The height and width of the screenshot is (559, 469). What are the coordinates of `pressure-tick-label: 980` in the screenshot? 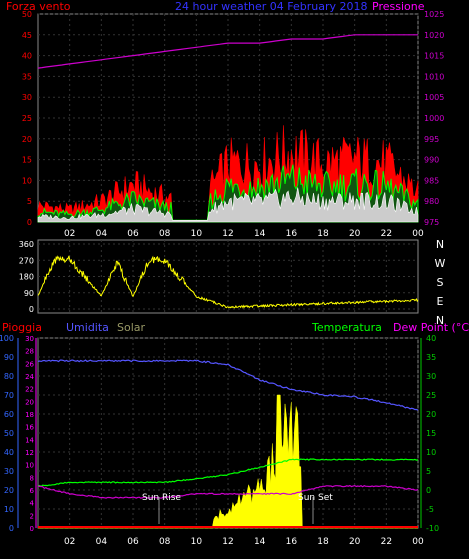 It's located at (431, 201).